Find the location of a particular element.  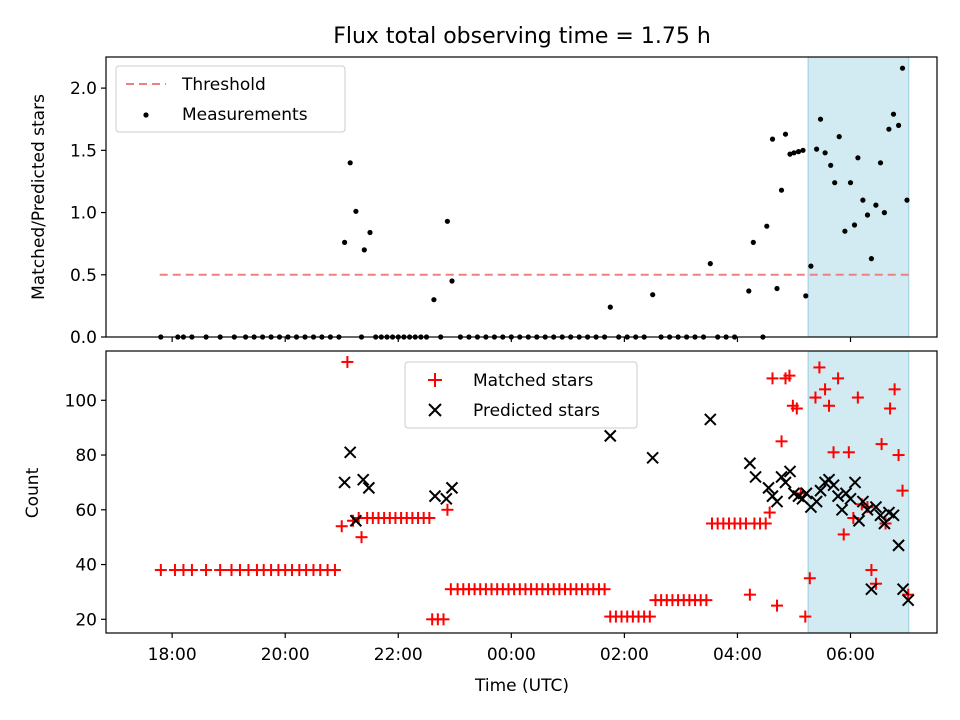

y-tick-label: 1.0 is located at coordinates (83, 214).